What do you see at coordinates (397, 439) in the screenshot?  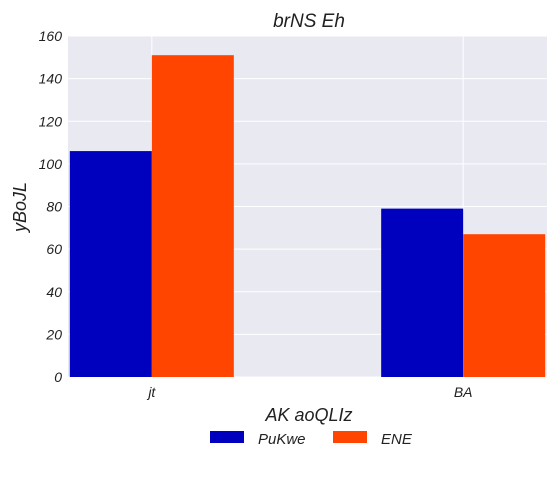 I see `legend-label: ENE` at bounding box center [397, 439].